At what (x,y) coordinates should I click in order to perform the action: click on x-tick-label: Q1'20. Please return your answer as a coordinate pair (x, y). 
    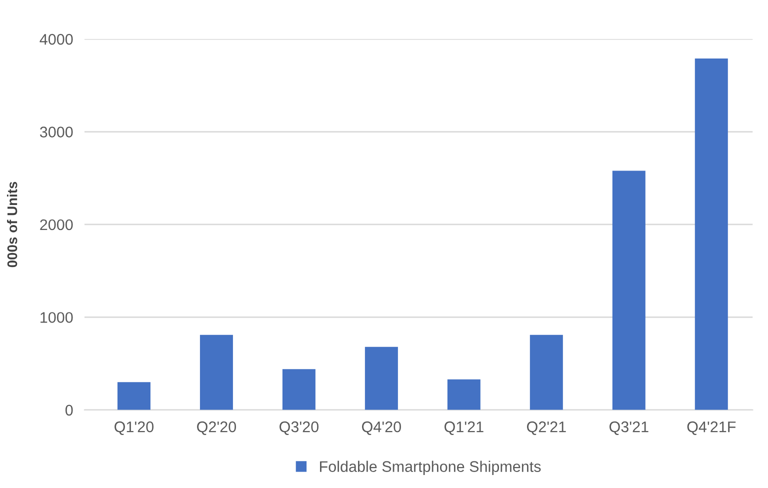
    Looking at the image, I should click on (134, 428).